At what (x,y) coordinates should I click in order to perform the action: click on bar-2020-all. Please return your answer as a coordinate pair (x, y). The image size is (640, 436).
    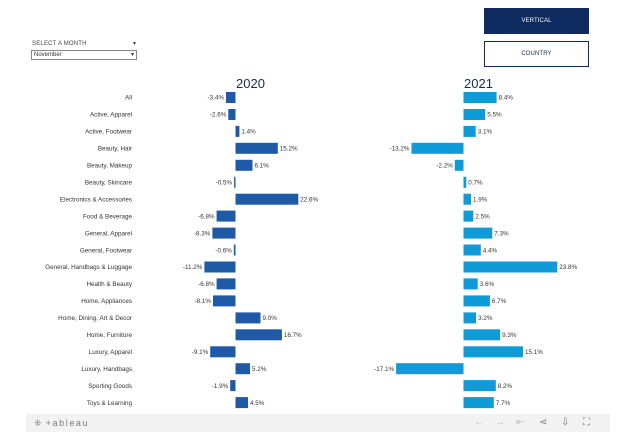
    Looking at the image, I should click on (231, 97).